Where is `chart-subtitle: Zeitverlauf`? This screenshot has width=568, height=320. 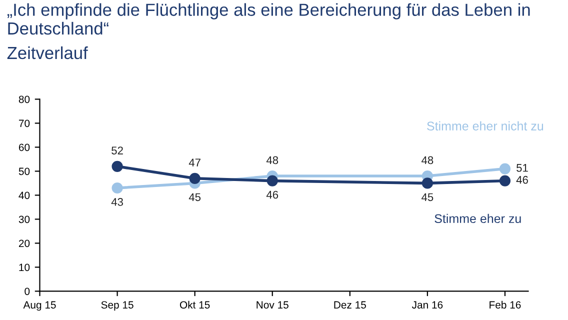 chart-subtitle: Zeitverlauf is located at coordinates (47, 53).